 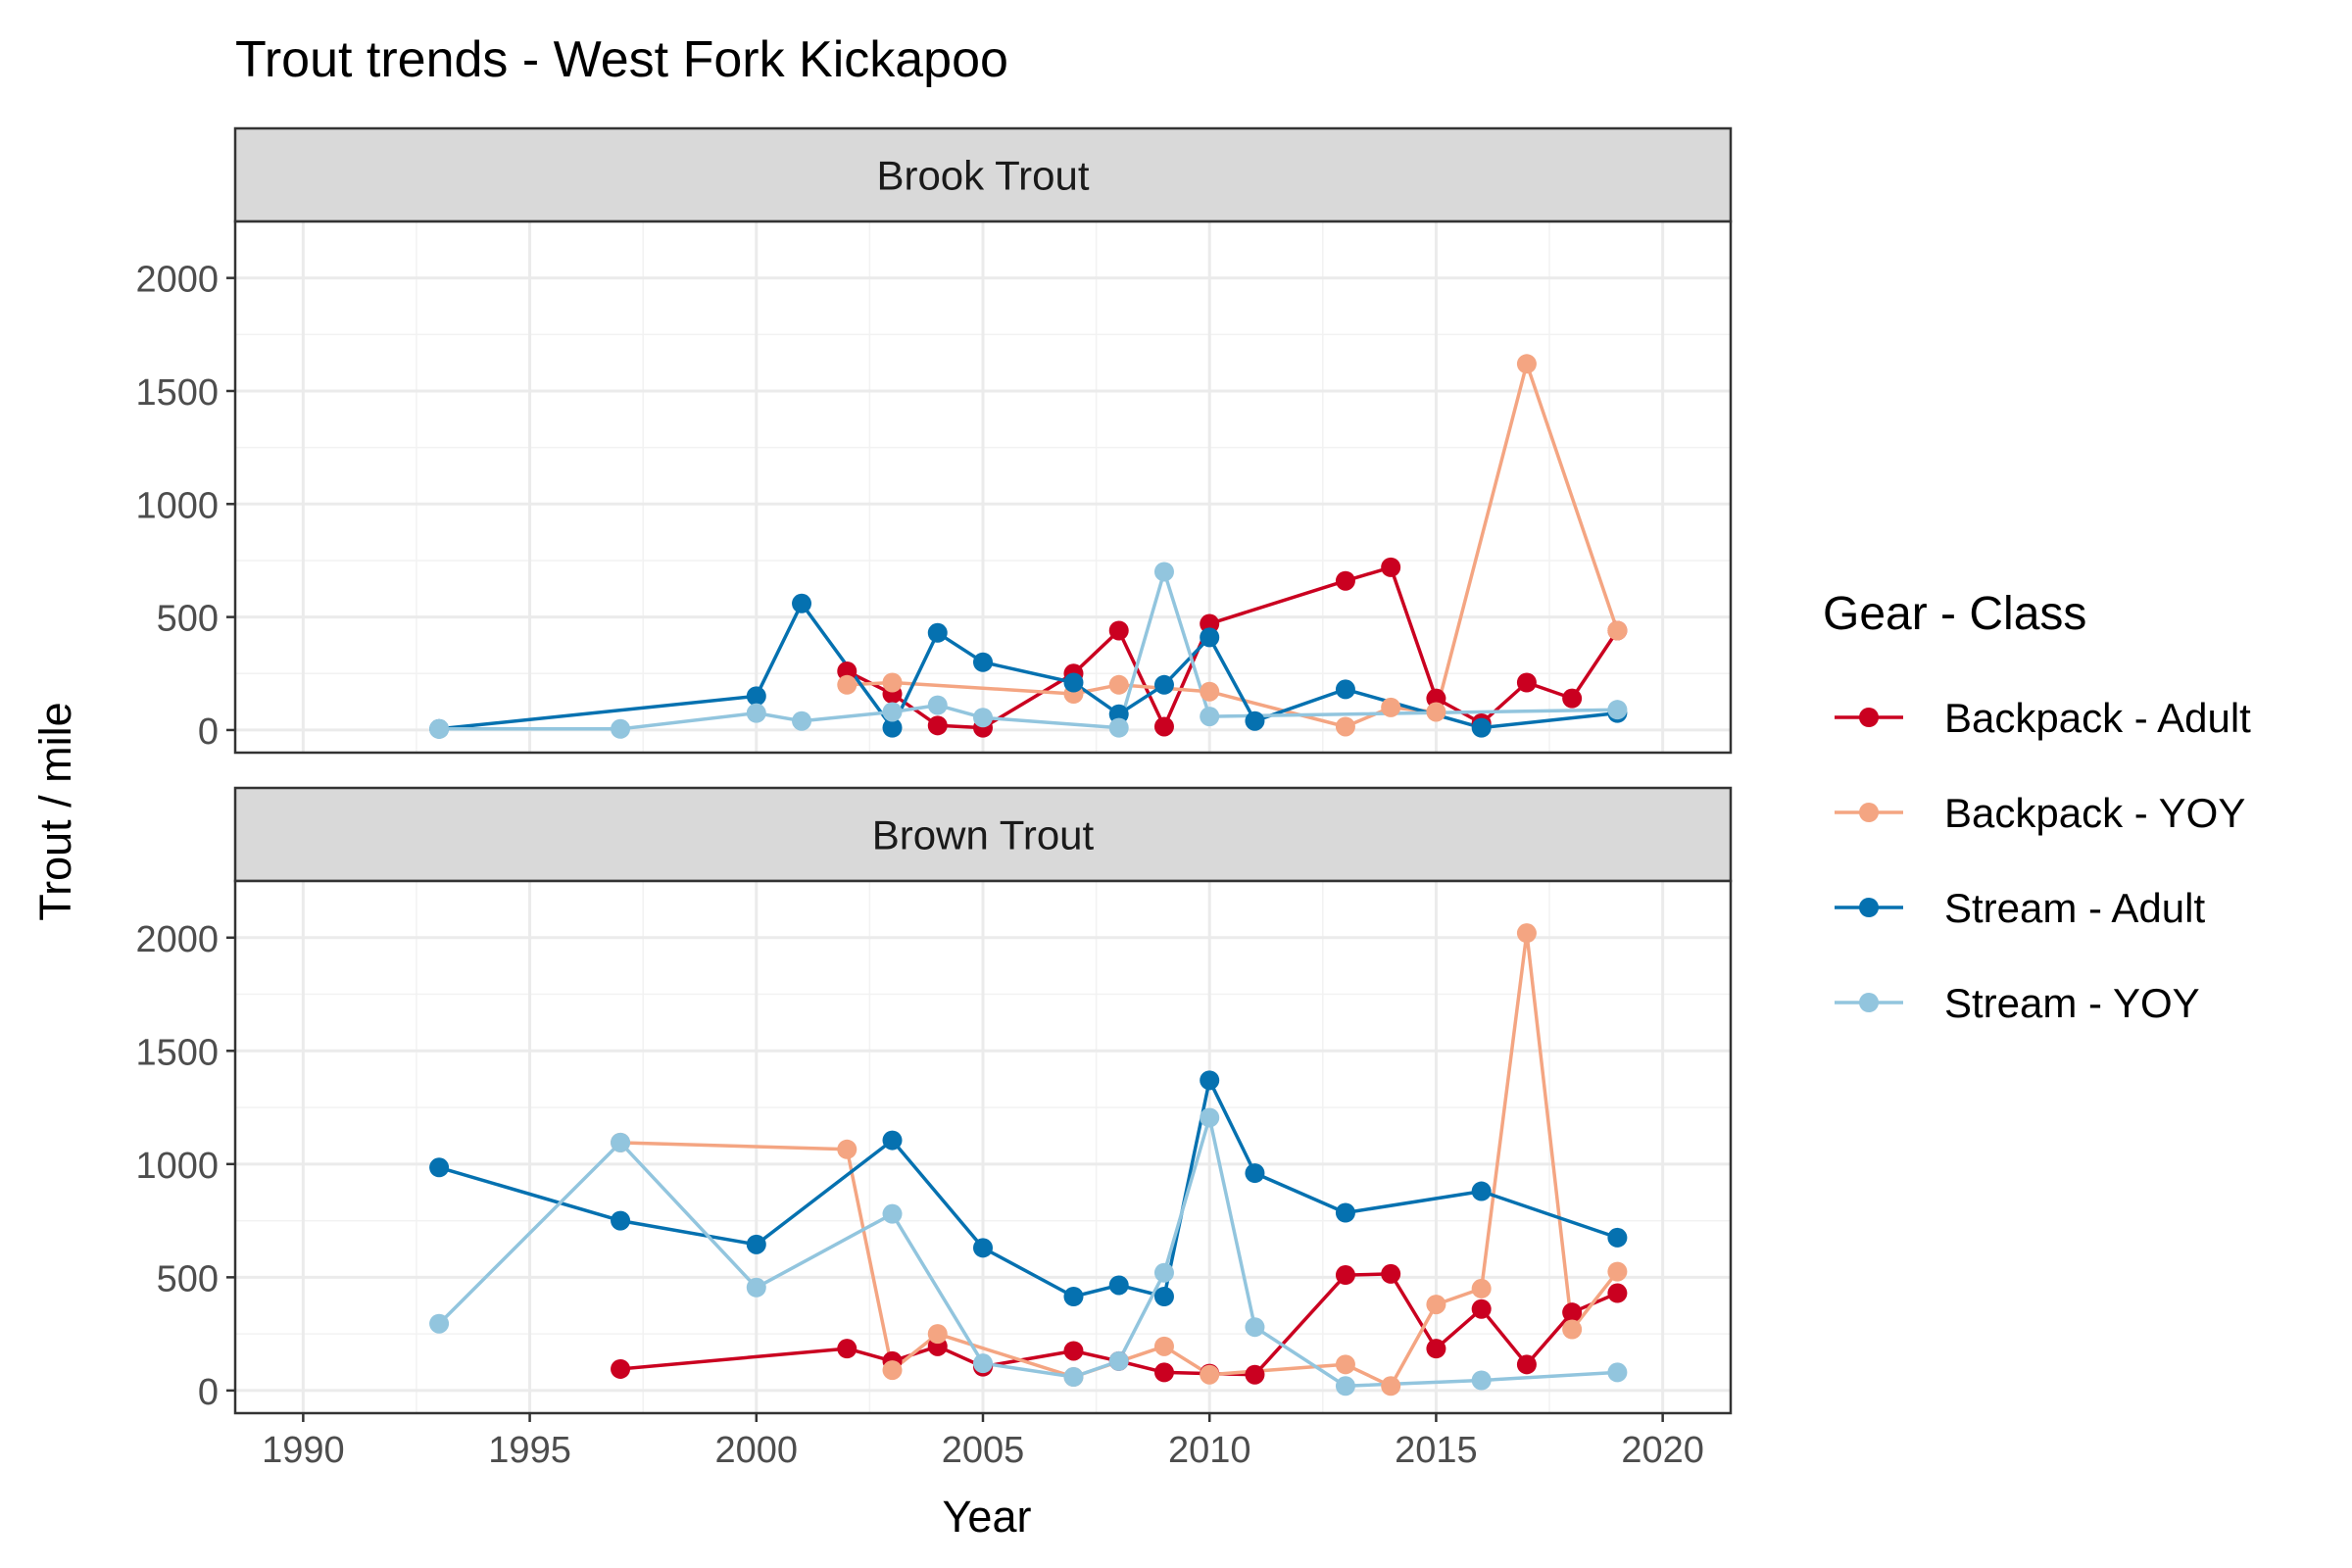 I want to click on legend-label: Stream - Adult, so click(x=2074, y=908).